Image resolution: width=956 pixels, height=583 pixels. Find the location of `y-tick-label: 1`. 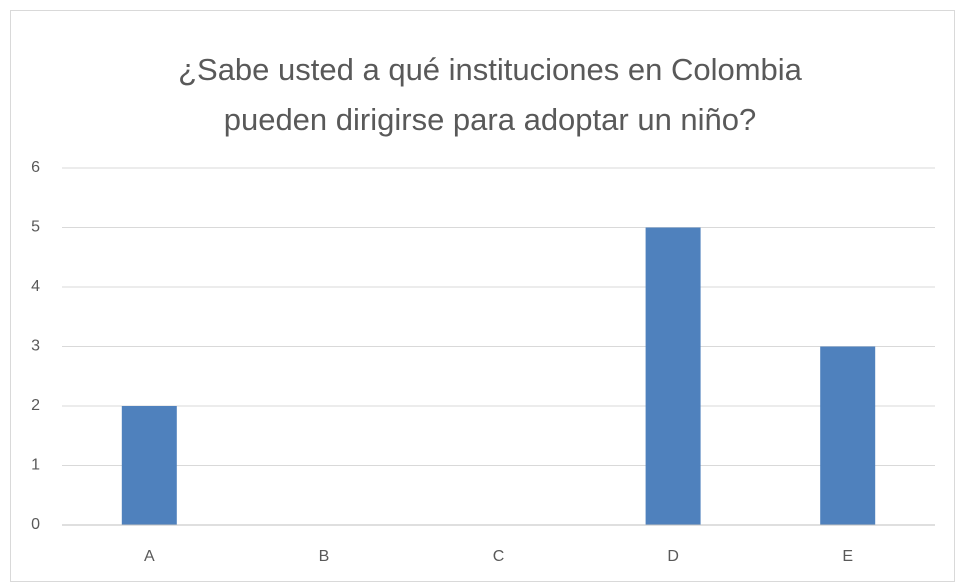

y-tick-label: 1 is located at coordinates (35, 465).